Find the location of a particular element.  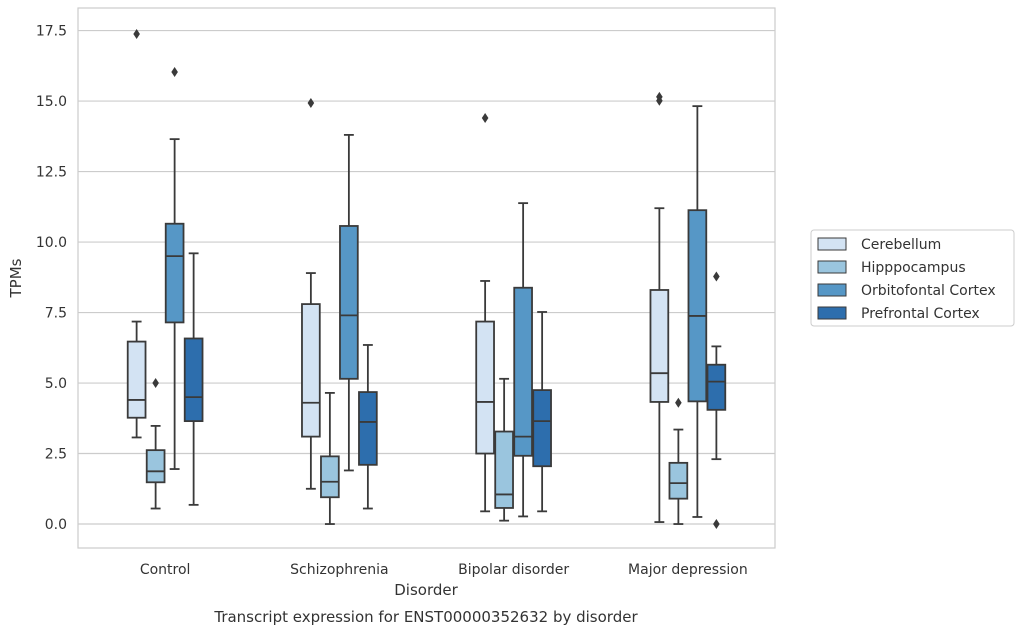

legend-label: Cerebellum is located at coordinates (901, 245).